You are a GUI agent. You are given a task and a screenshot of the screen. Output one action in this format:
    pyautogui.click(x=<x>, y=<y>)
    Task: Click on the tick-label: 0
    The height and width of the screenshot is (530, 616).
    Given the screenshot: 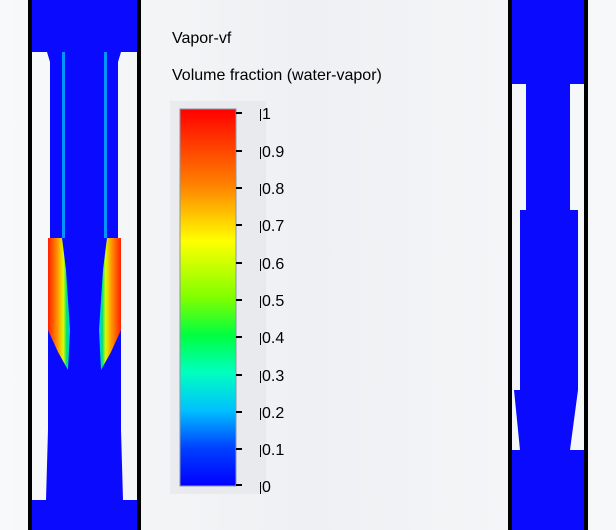 What is the action you would take?
    pyautogui.click(x=265, y=487)
    